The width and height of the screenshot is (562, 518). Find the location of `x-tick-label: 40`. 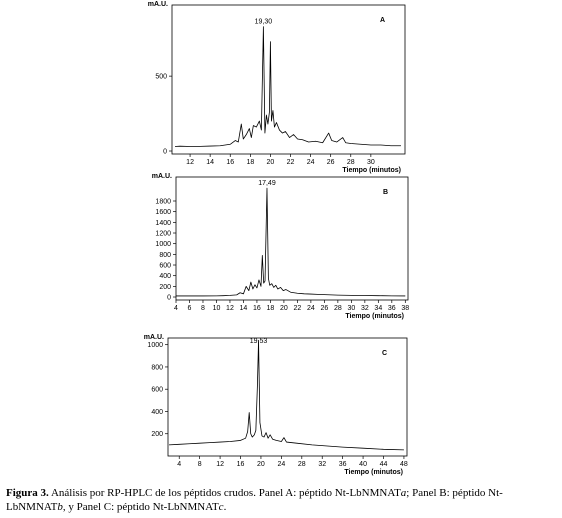

x-tick-label: 40 is located at coordinates (363, 464).